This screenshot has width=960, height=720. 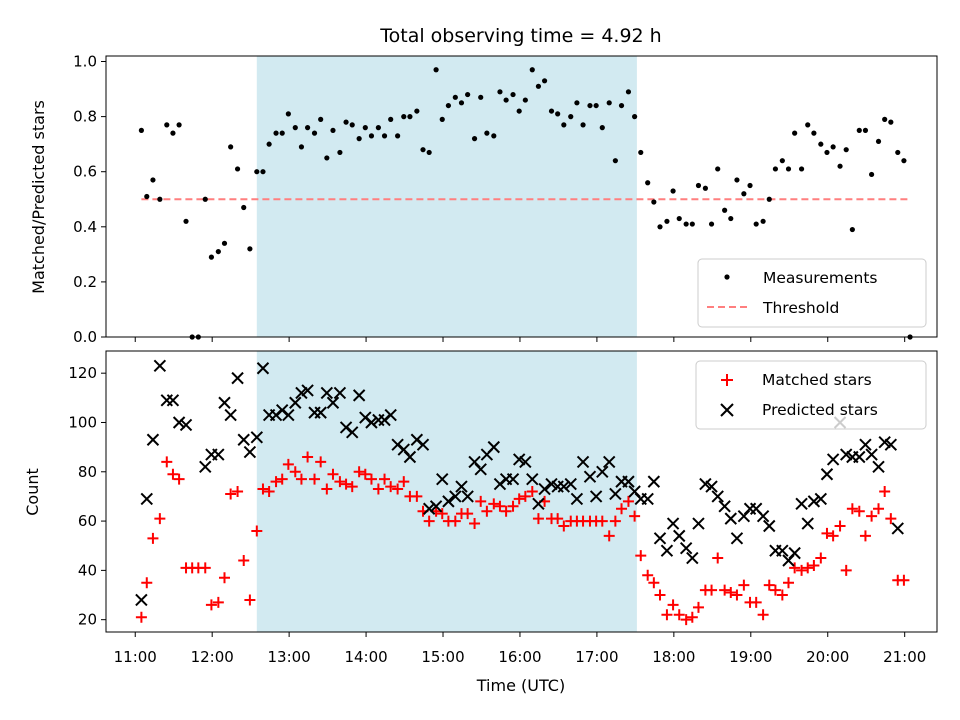 What do you see at coordinates (817, 380) in the screenshot?
I see `legend-label-matched: Matched stars` at bounding box center [817, 380].